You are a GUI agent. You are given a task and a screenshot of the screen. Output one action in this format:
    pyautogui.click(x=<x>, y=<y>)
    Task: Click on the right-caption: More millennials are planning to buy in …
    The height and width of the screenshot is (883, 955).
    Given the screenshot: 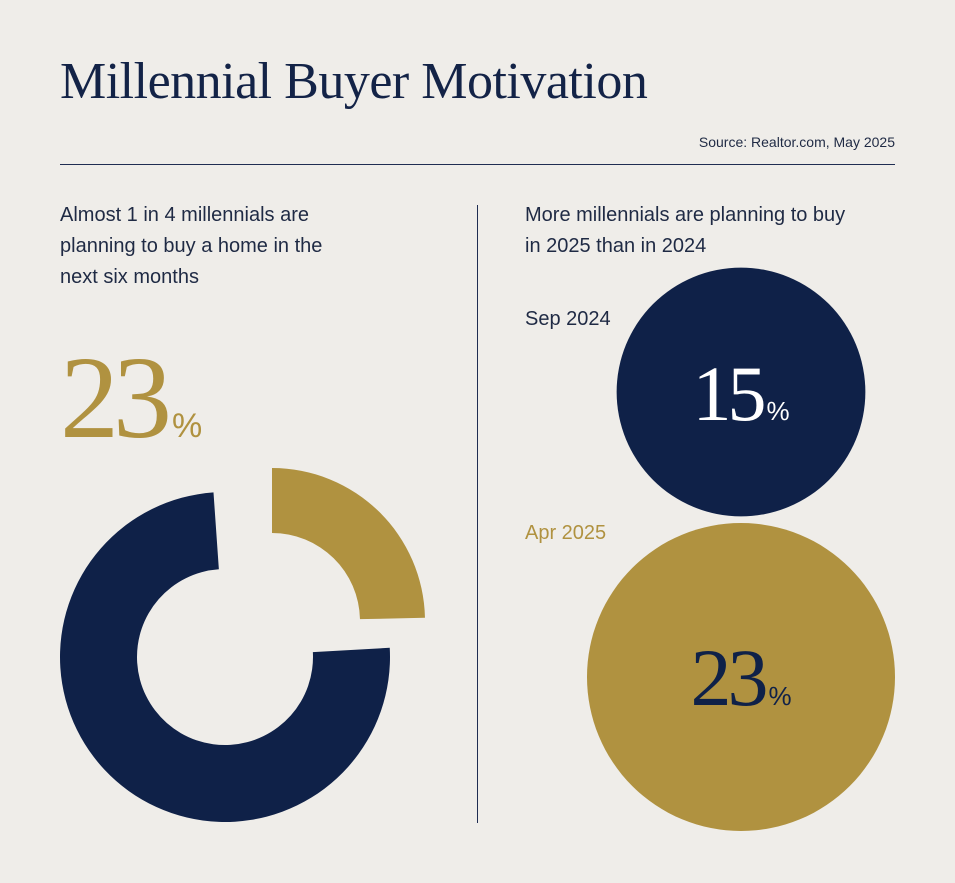 What is the action you would take?
    pyautogui.click(x=685, y=230)
    